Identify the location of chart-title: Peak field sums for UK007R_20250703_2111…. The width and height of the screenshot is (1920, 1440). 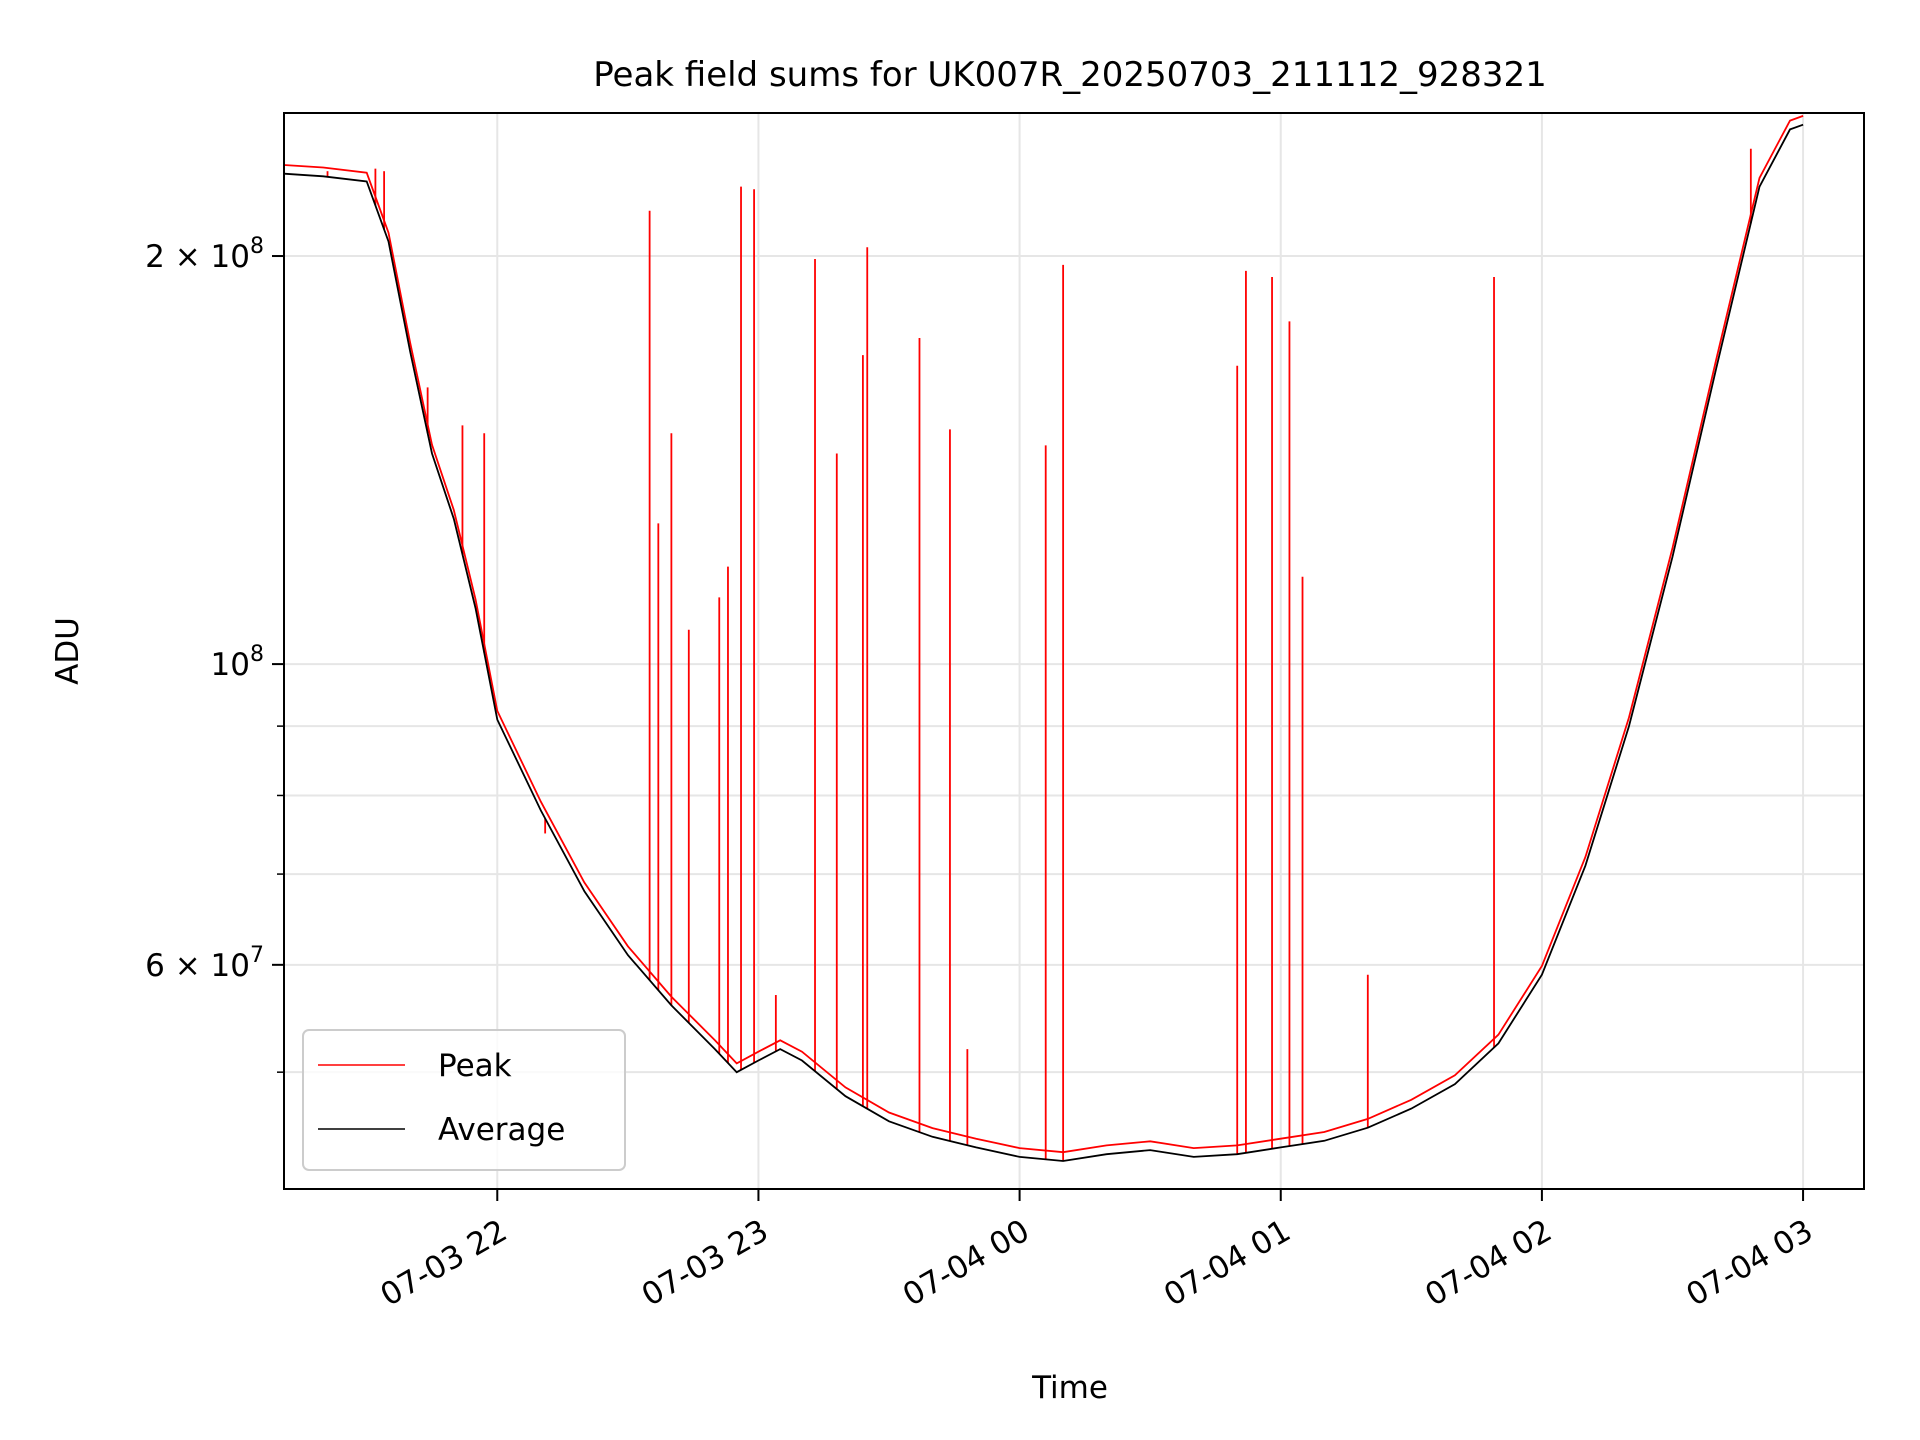
(1070, 75).